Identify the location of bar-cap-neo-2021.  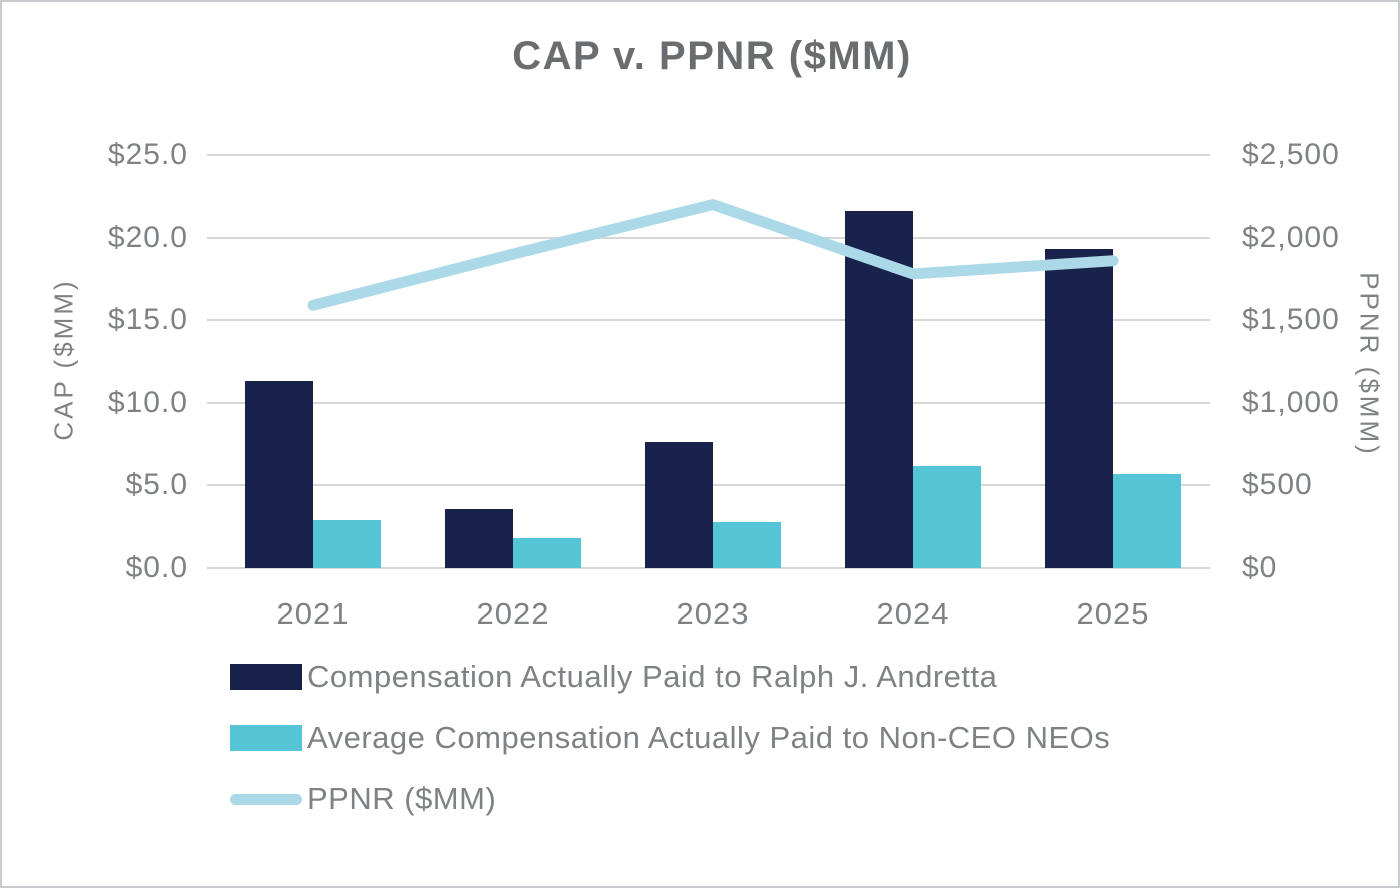
(347, 544).